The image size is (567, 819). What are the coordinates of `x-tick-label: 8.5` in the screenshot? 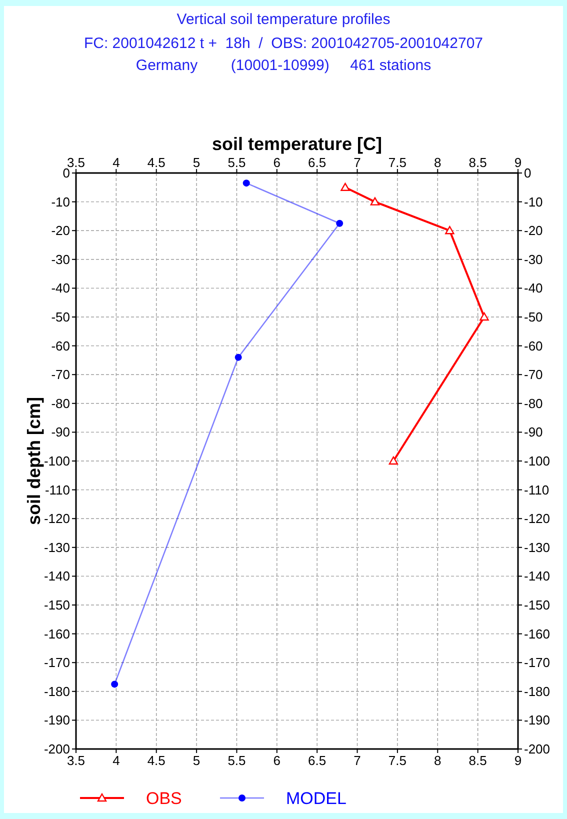 It's located at (477, 162).